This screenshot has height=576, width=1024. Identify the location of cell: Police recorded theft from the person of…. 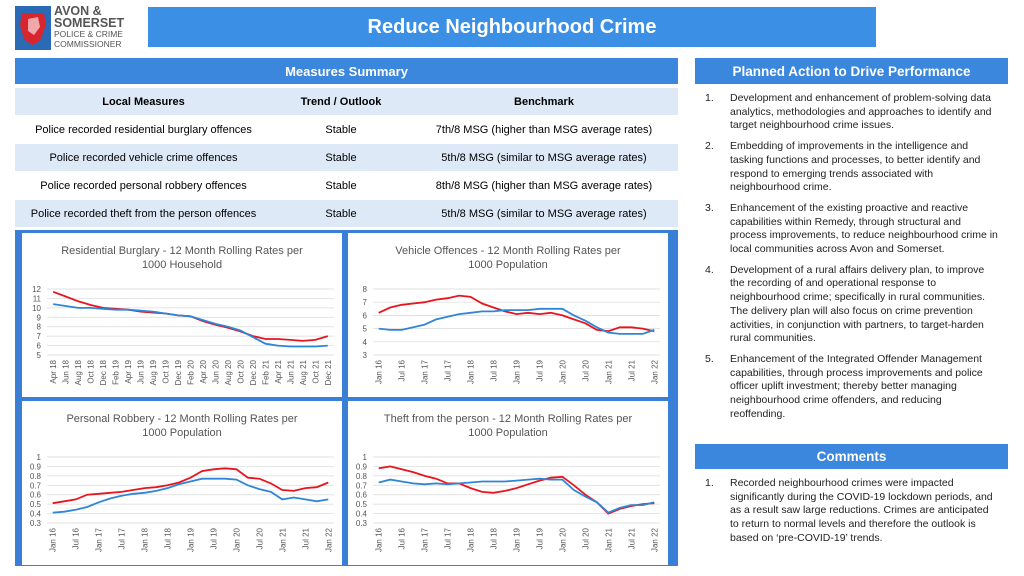
(143, 213).